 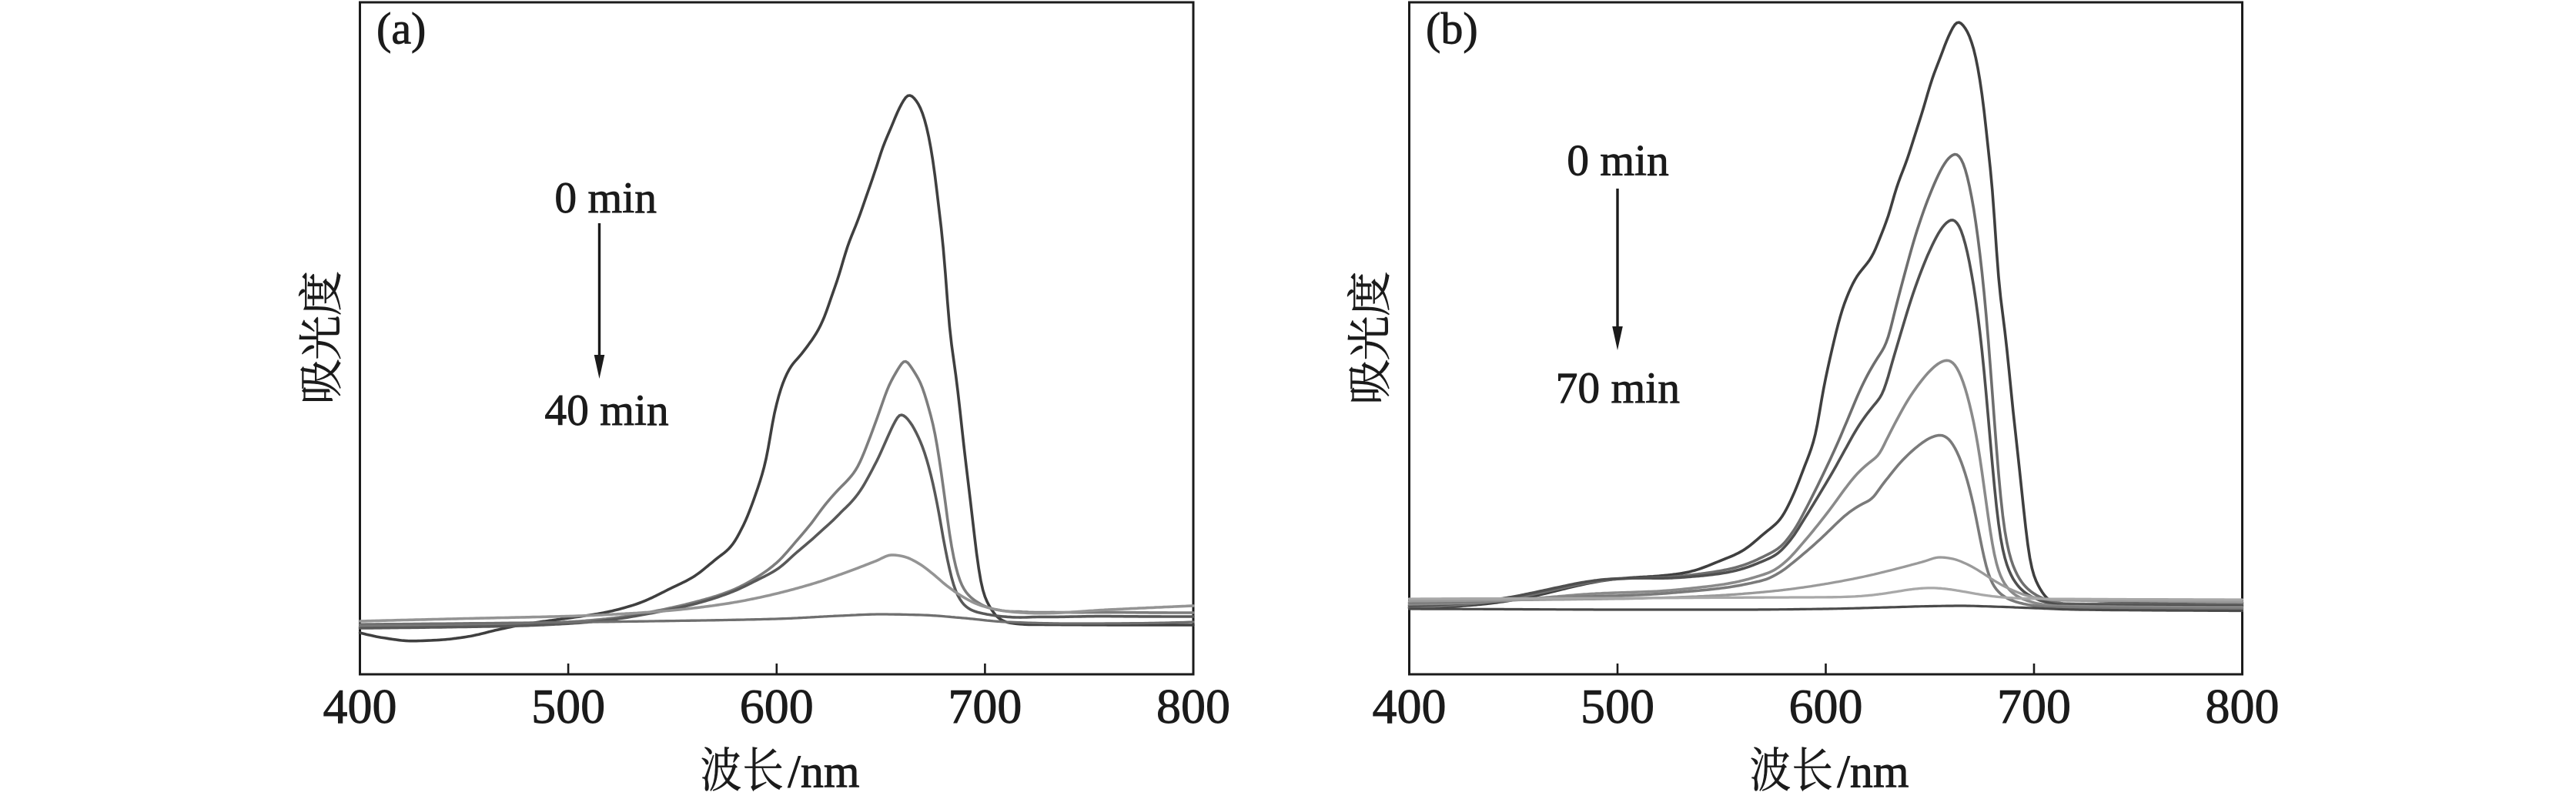 What do you see at coordinates (401, 29) in the screenshot?
I see `svg-text: (a)` at bounding box center [401, 29].